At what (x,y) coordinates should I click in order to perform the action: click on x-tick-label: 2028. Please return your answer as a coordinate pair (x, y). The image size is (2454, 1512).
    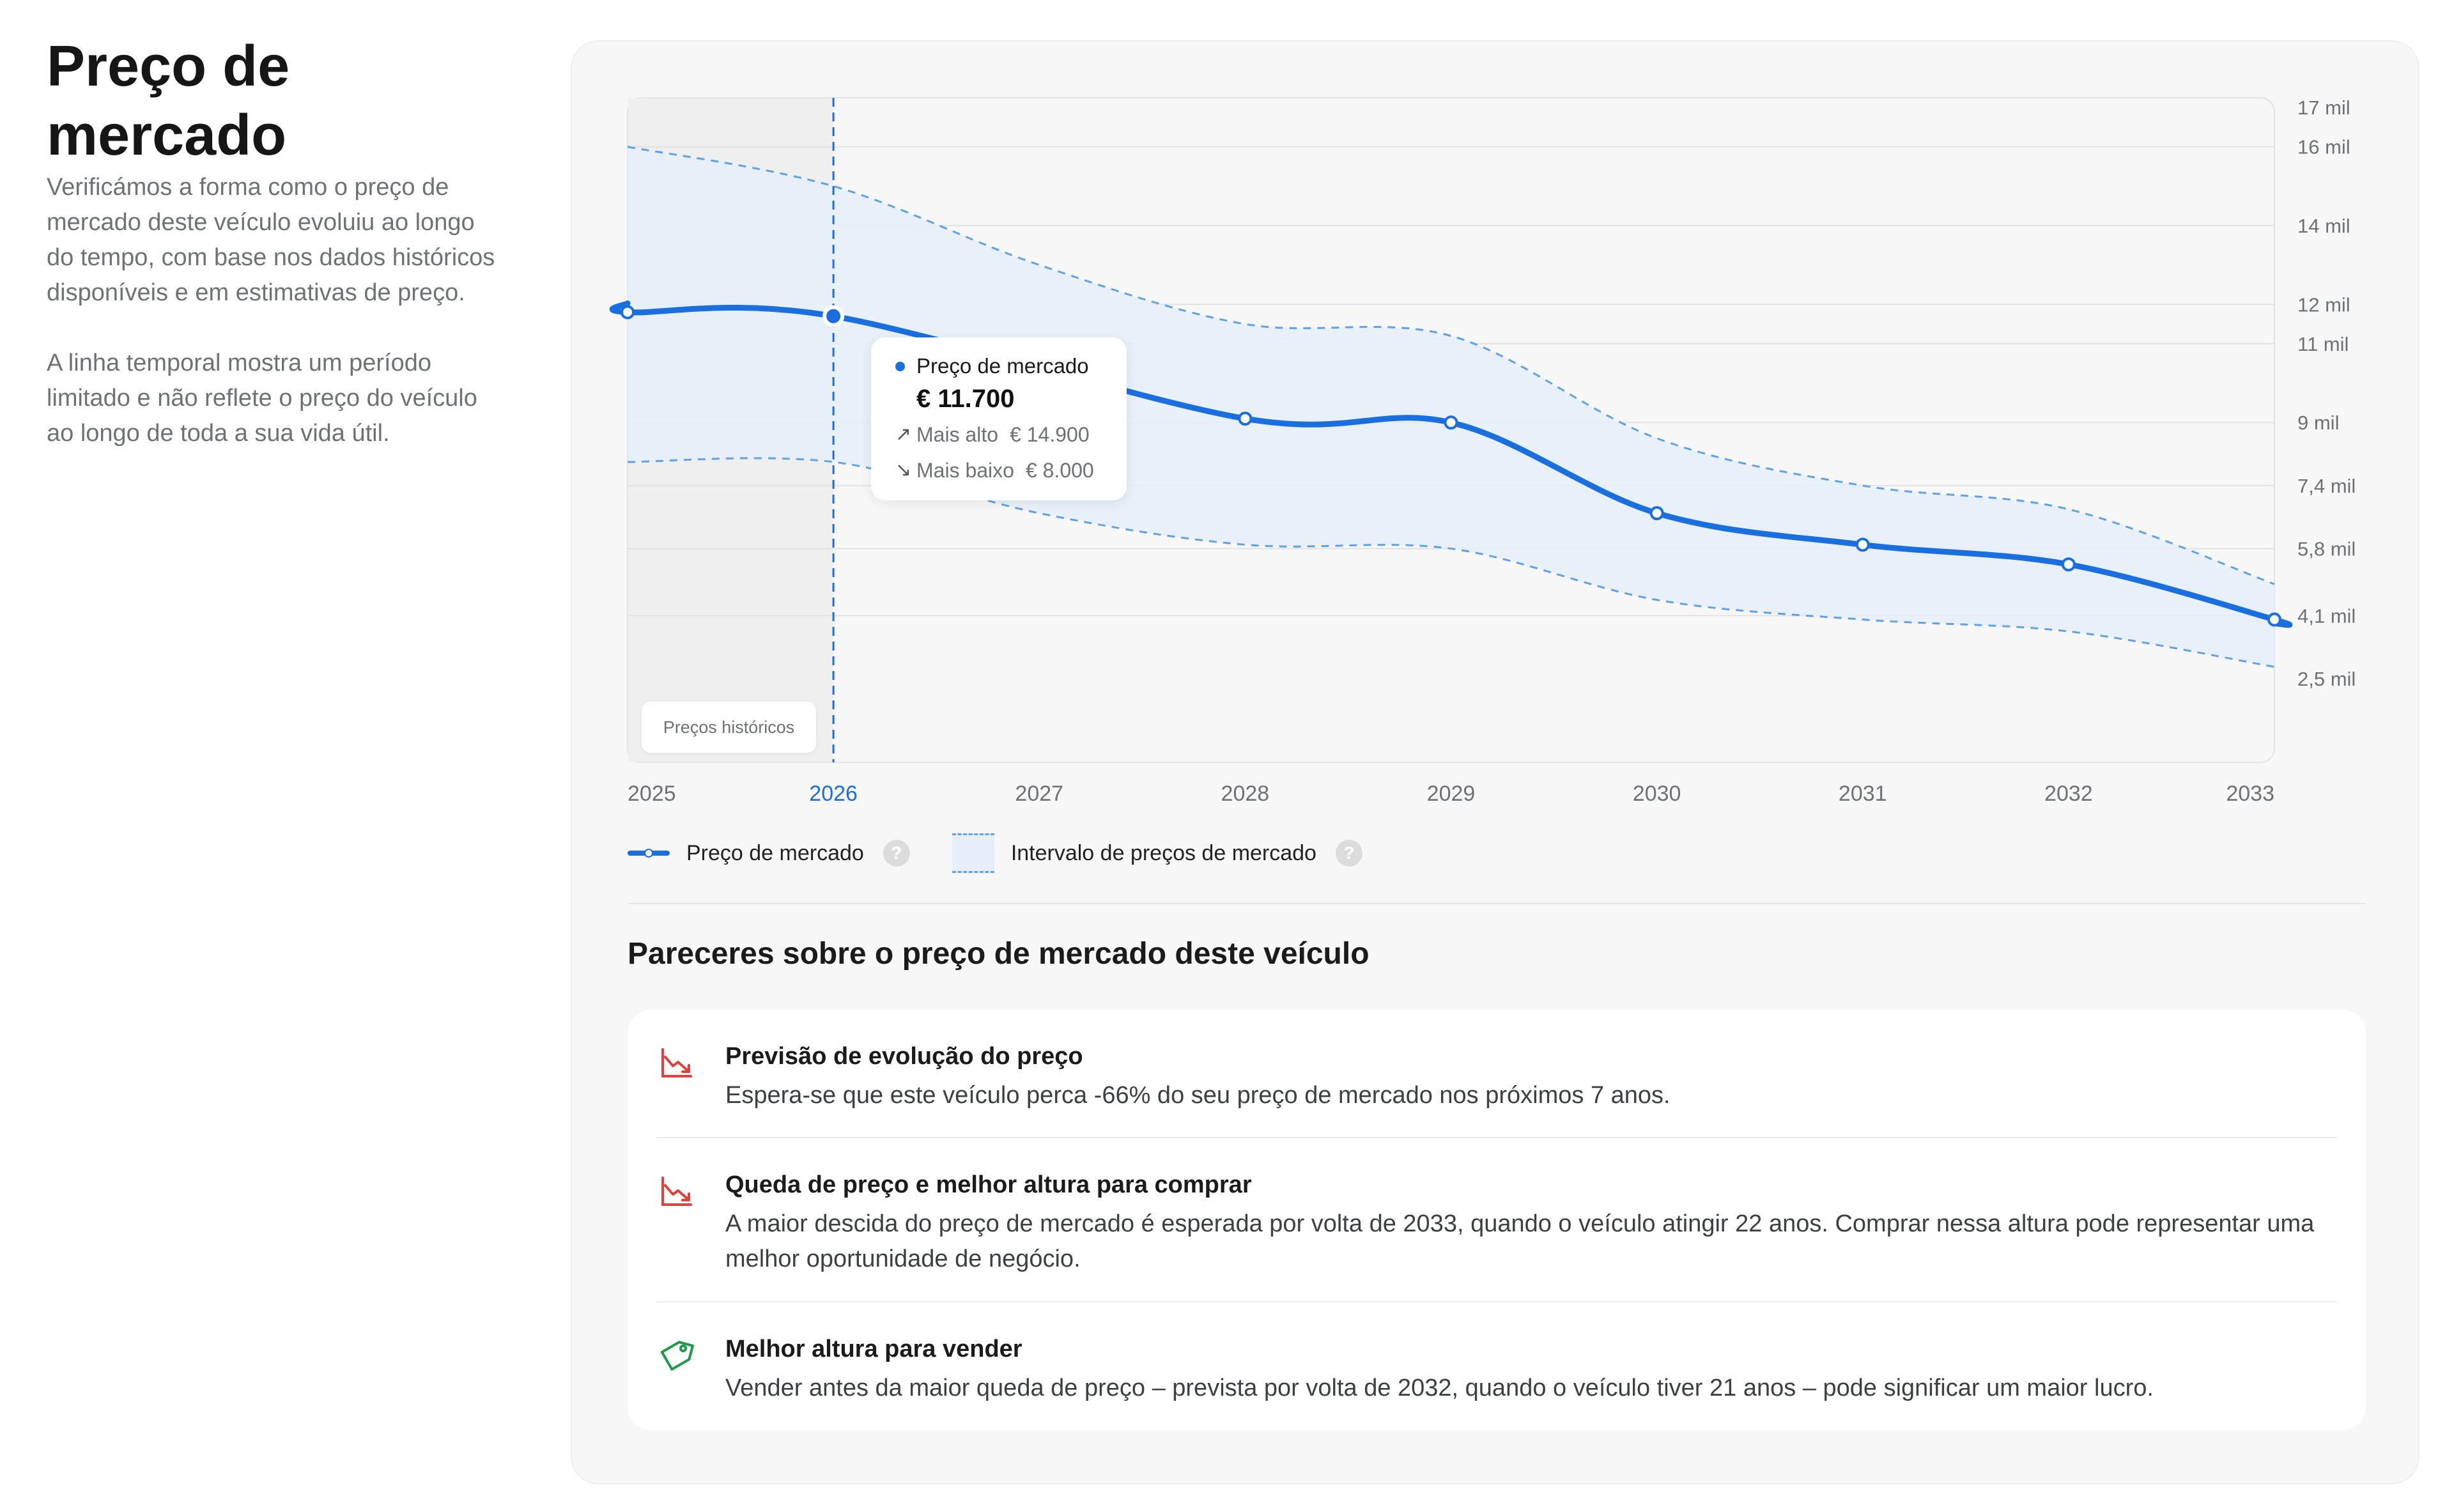
    Looking at the image, I should click on (1245, 794).